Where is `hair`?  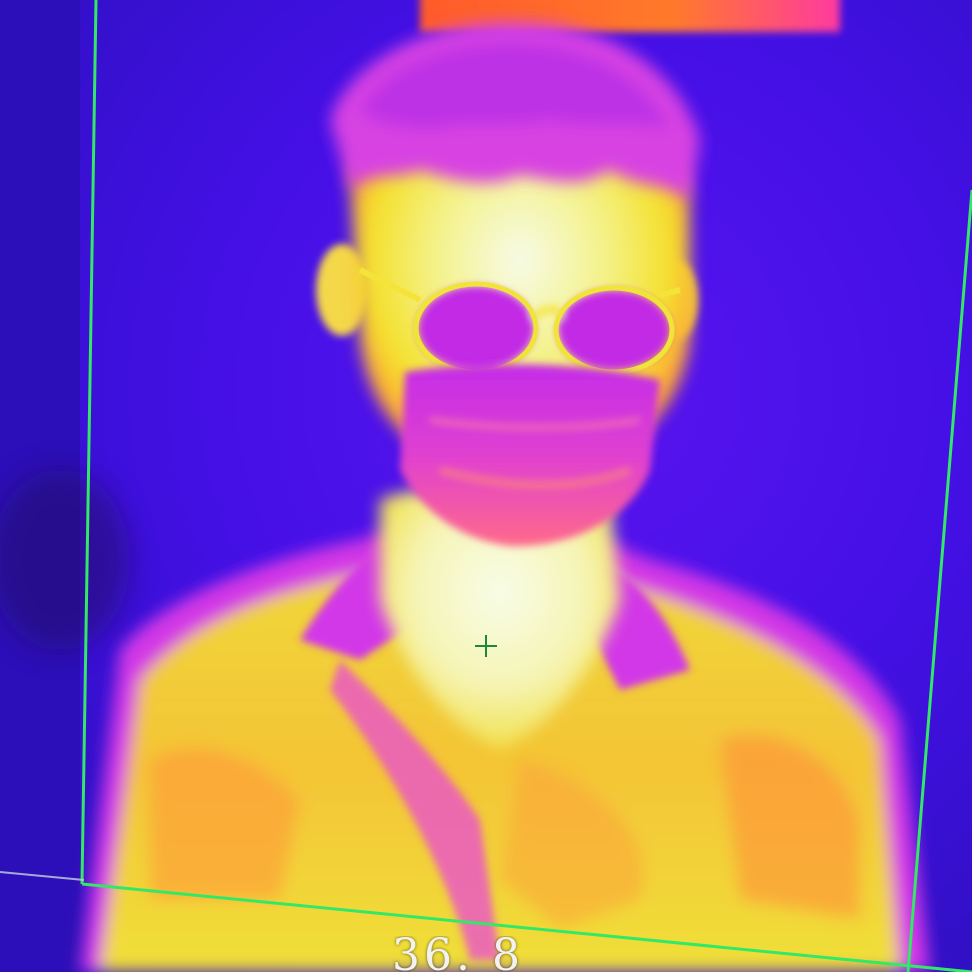
hair is located at coordinates (515, 110).